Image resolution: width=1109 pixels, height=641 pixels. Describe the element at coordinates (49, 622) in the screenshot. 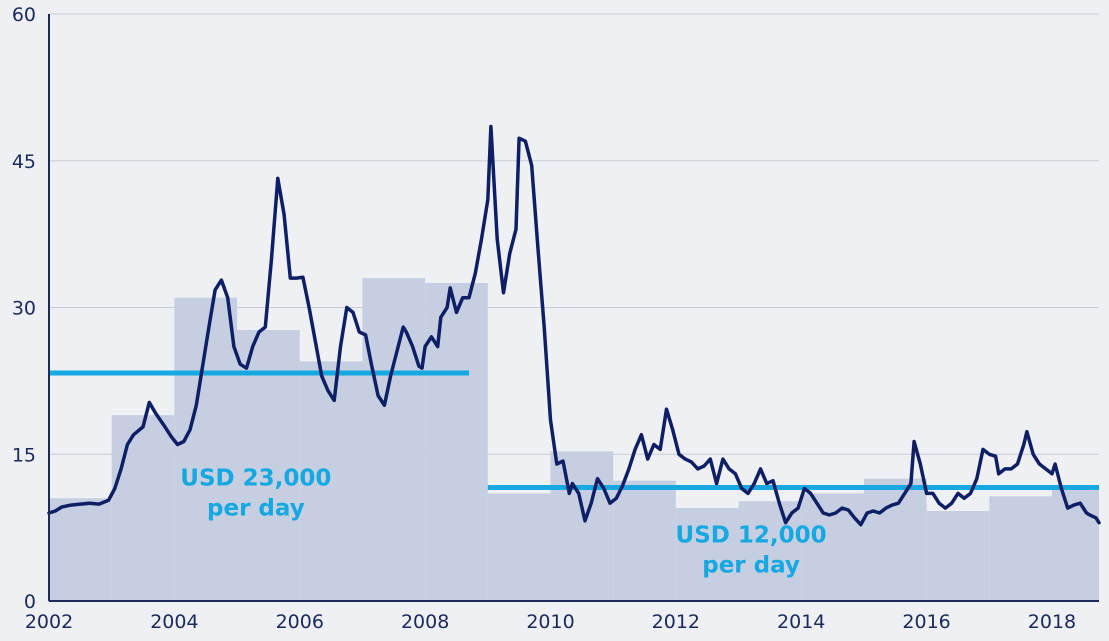

I see `x-tick-label-2002: 2002` at that location.